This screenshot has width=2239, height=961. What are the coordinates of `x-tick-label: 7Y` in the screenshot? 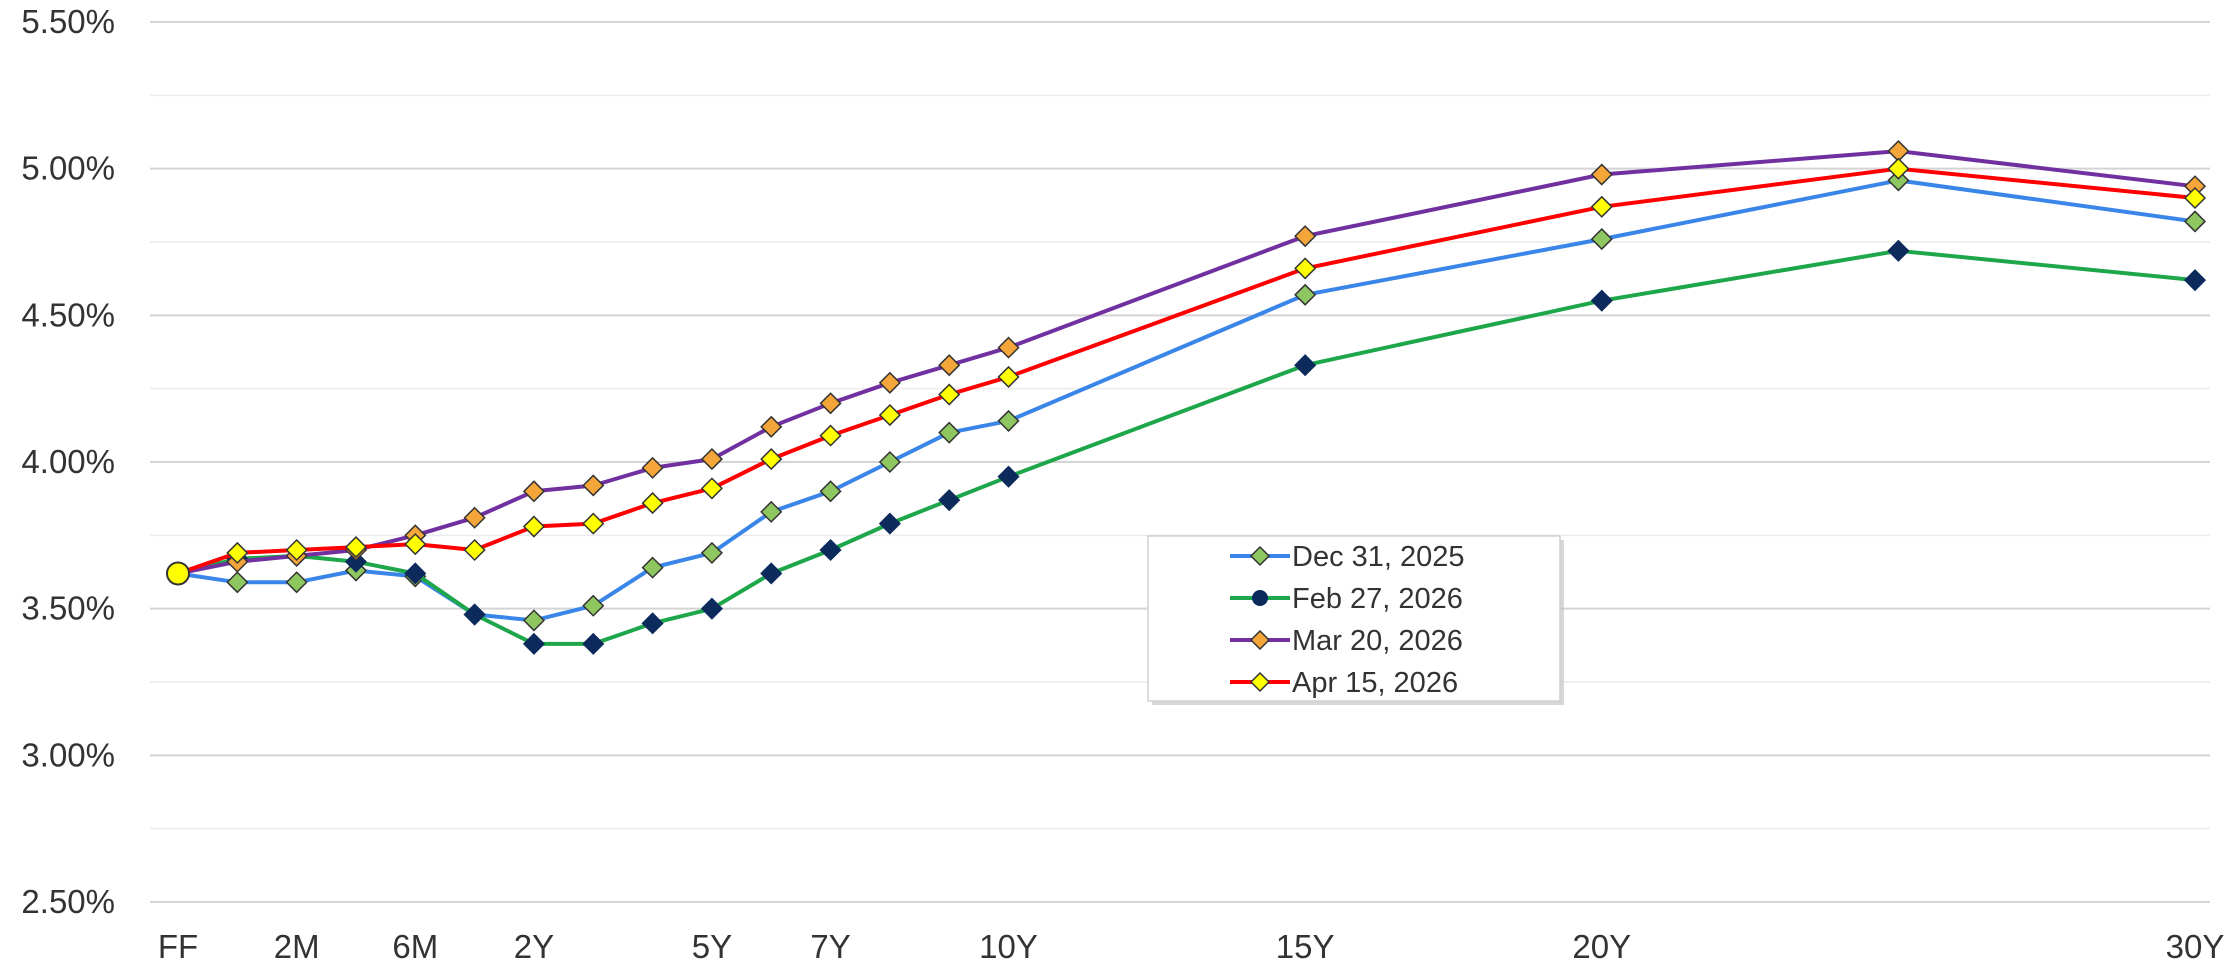 It's located at (830, 944).